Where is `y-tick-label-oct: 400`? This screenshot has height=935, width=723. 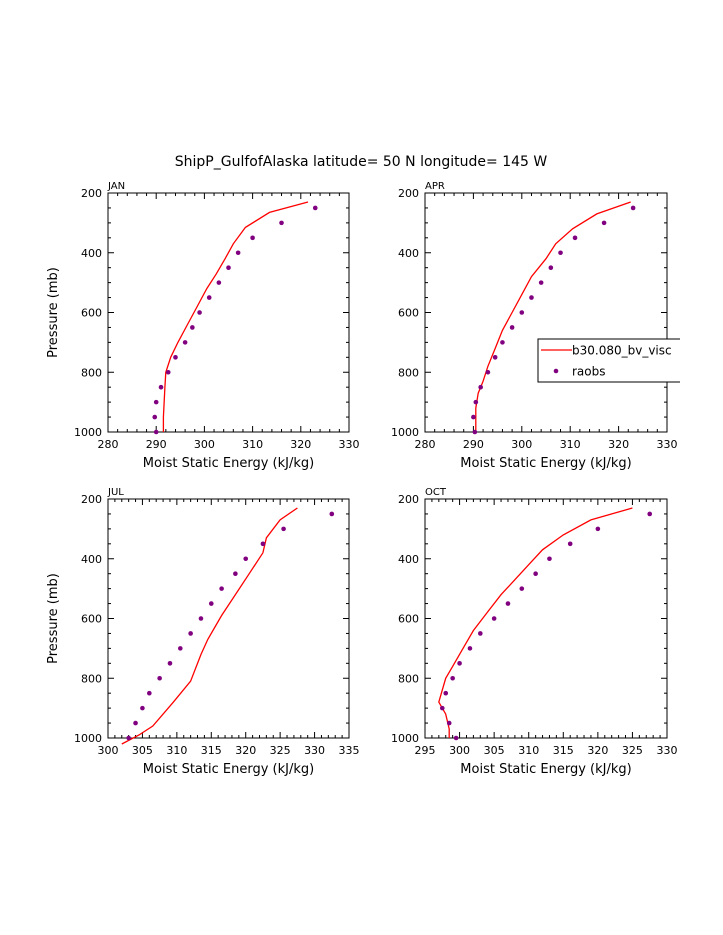 y-tick-label-oct: 400 is located at coordinates (408, 559).